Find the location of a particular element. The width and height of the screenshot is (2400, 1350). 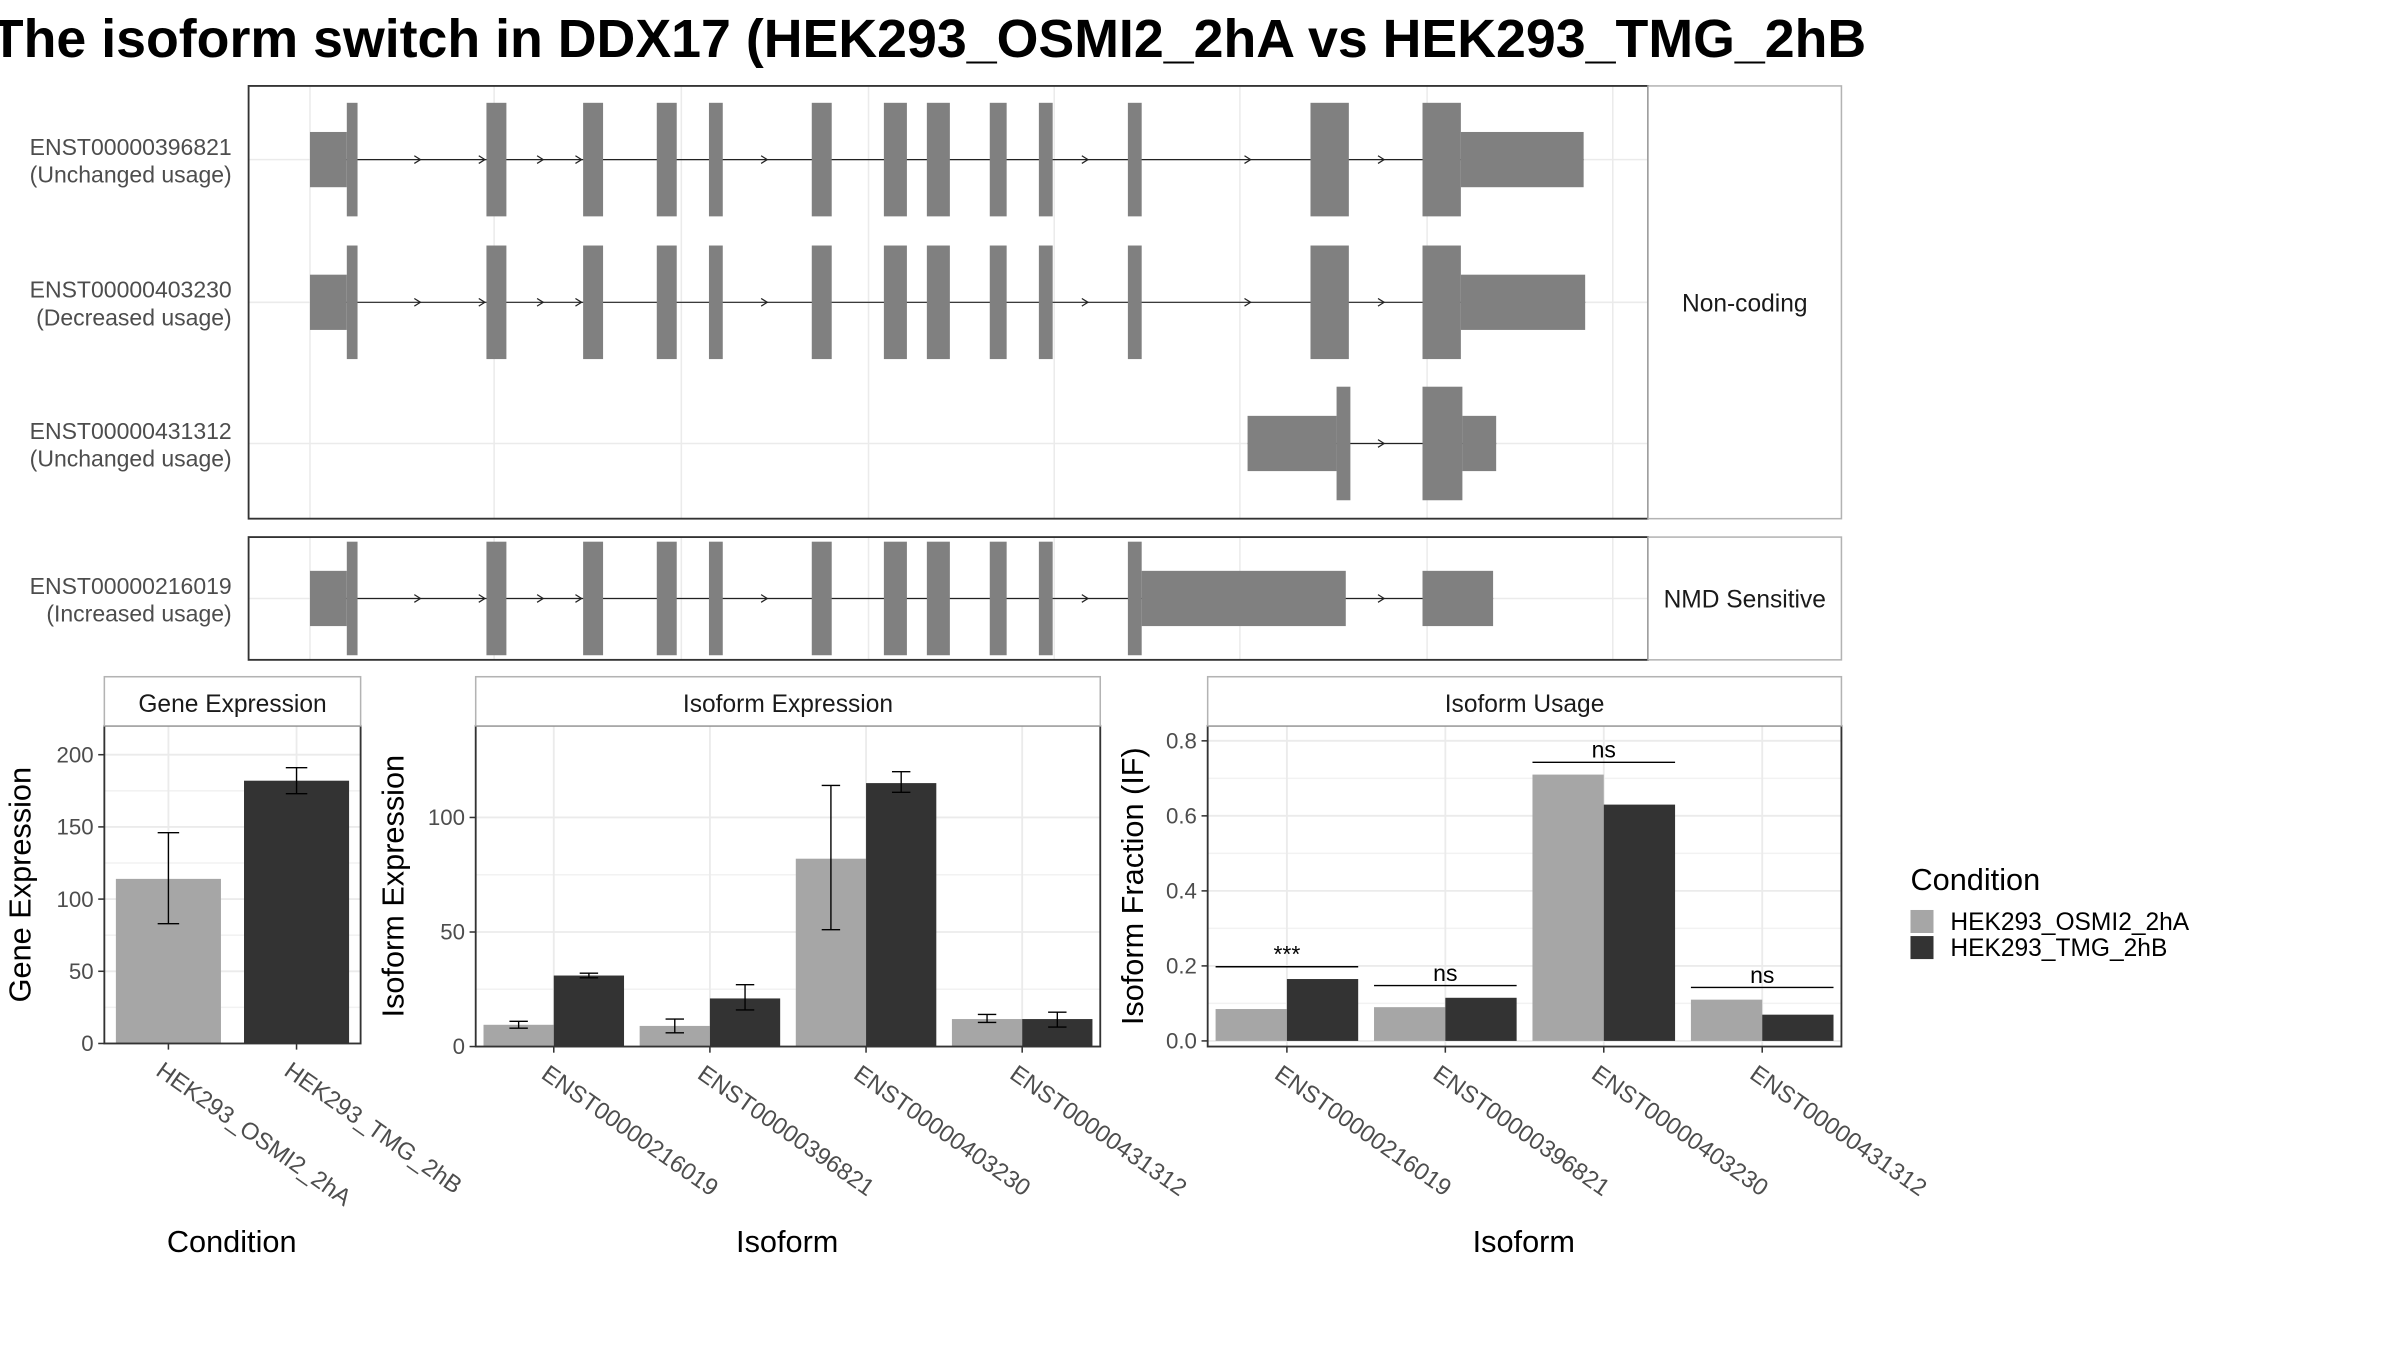

y-tick-label: 0 is located at coordinates (459, 1046).